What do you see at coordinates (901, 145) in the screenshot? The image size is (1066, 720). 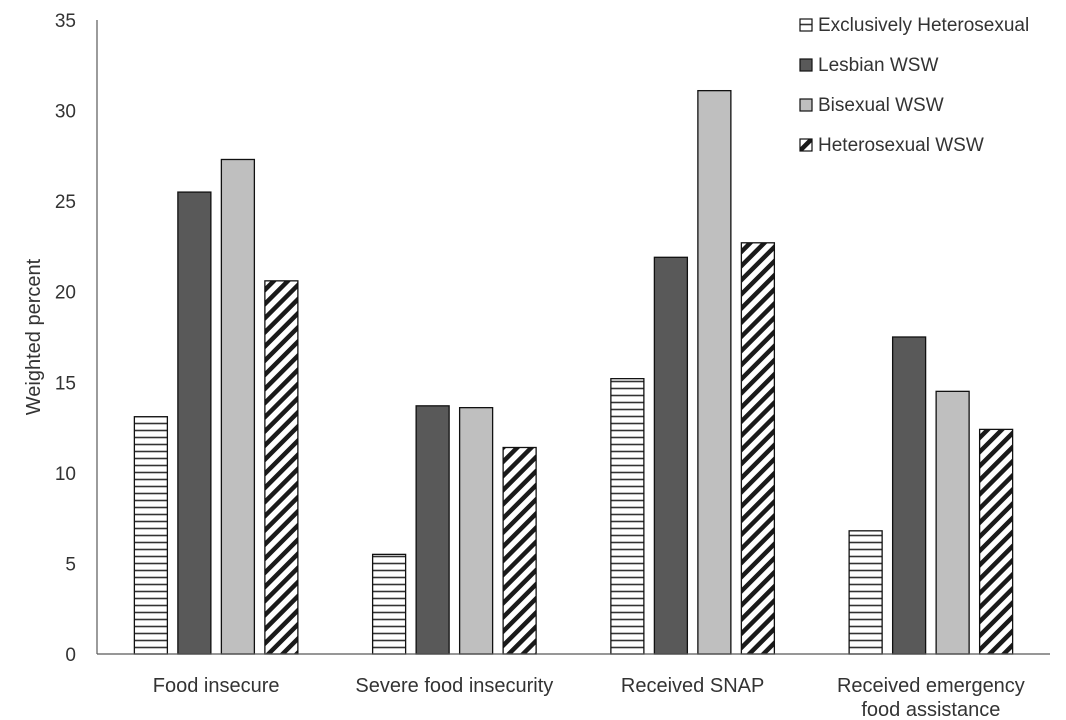 I see `legend-label: Heterosexual WSW` at bounding box center [901, 145].